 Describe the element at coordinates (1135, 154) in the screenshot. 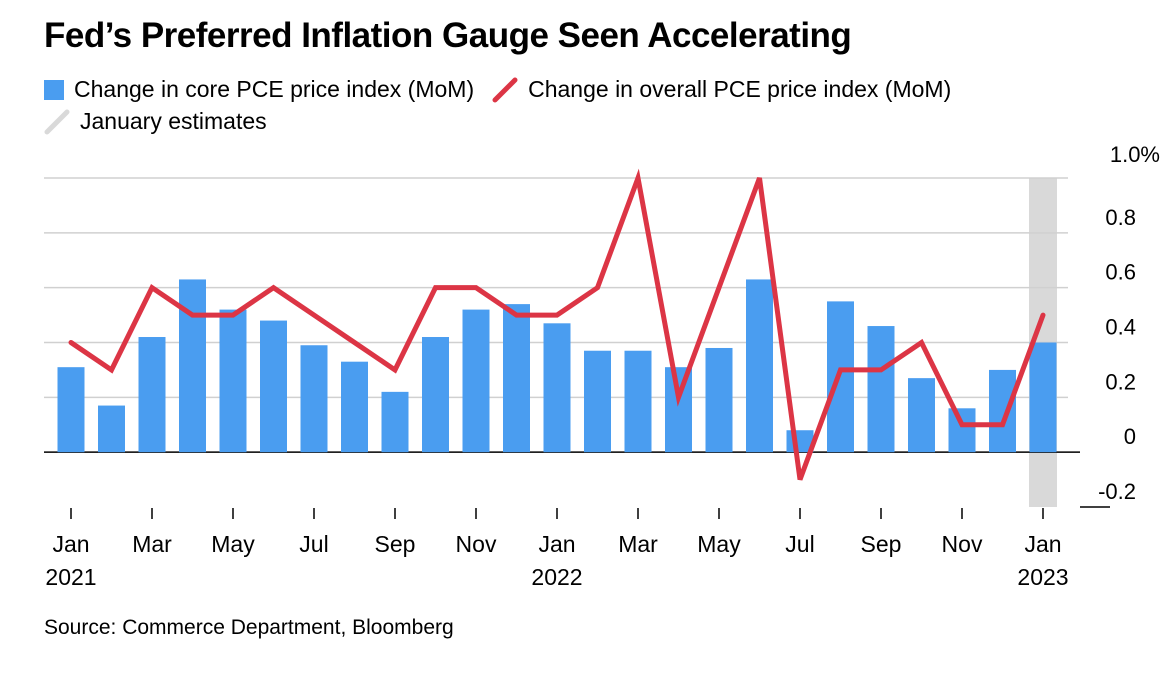

I see `y-tick-label: 1.0%` at that location.